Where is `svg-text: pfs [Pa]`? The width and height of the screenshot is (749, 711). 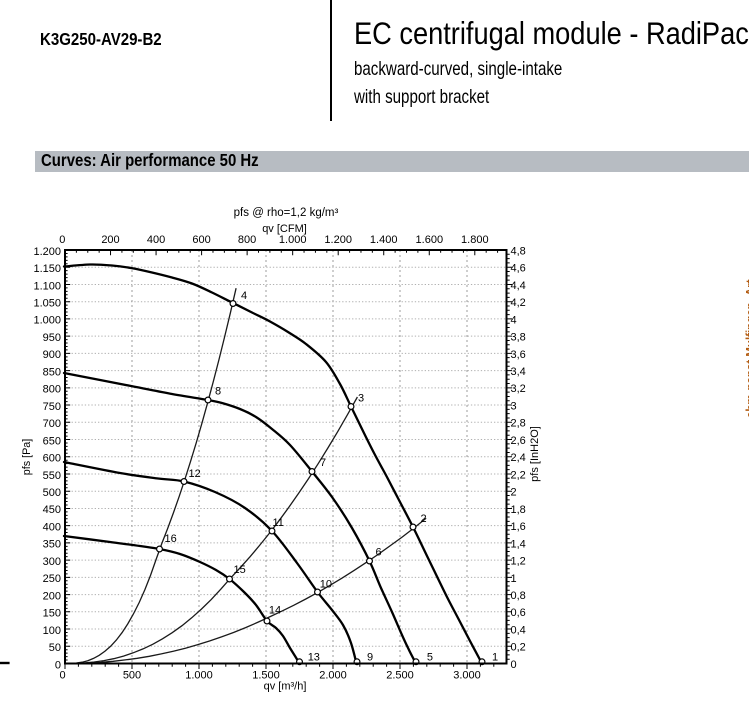
svg-text: pfs [Pa] is located at coordinates (27, 457).